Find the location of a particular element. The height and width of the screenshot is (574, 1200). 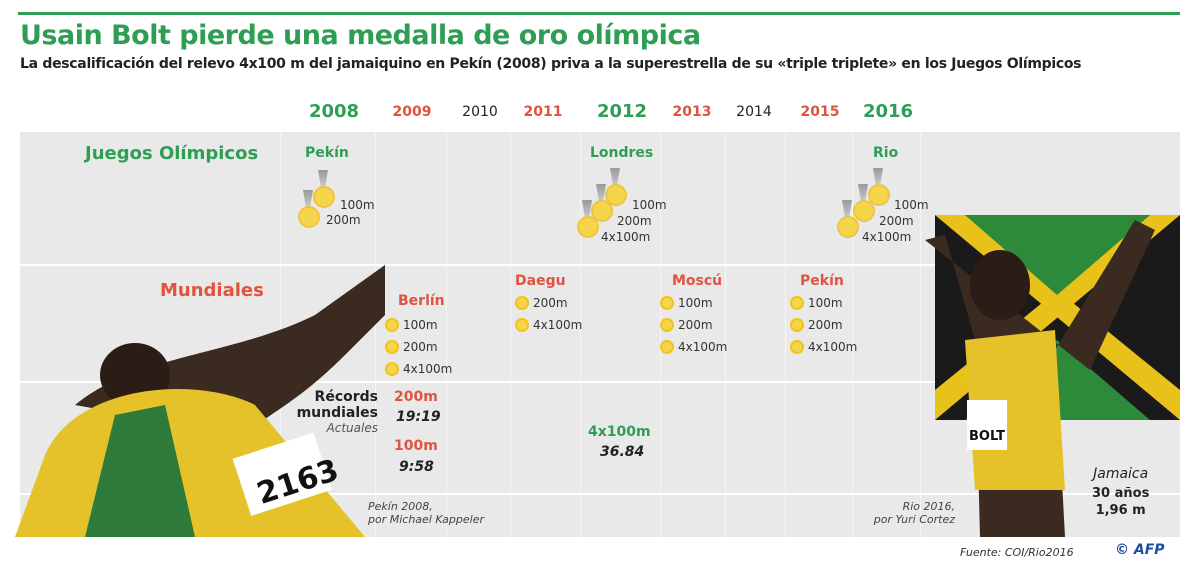

row-label-worlds: Mundiales is located at coordinates (212, 290).